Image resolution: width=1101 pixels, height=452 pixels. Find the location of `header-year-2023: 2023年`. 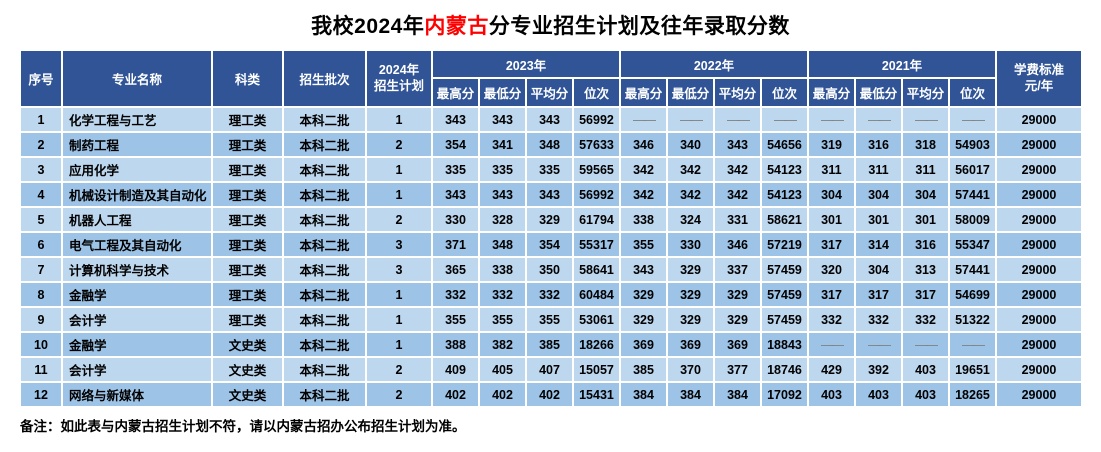

header-year-2023: 2023年 is located at coordinates (526, 64).